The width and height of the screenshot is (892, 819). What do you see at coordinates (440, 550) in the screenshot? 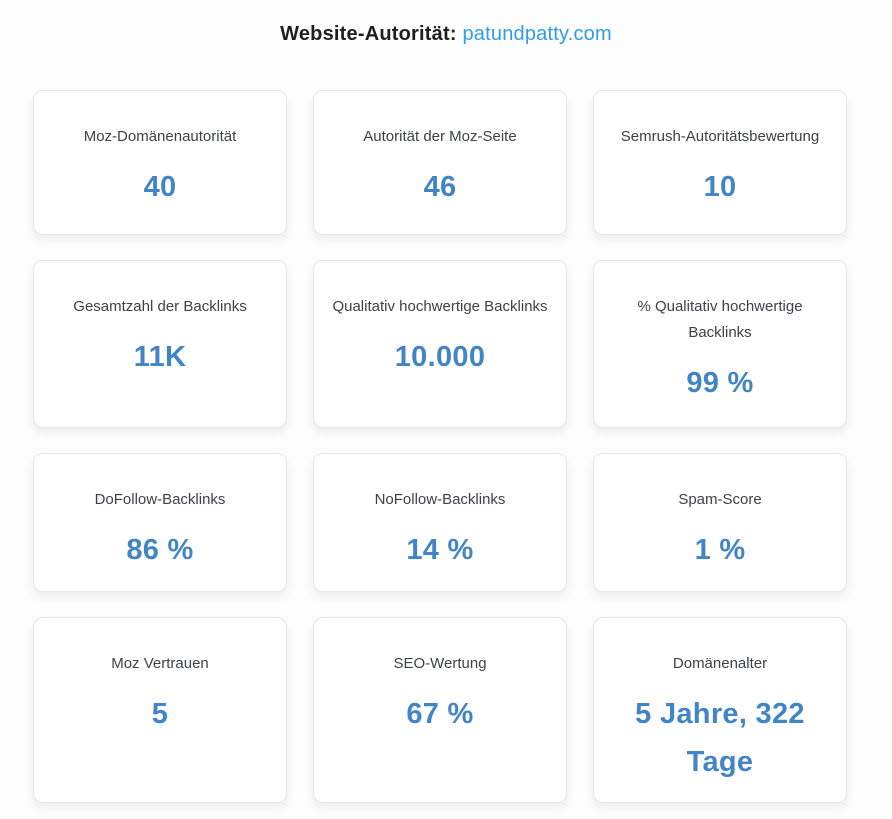
I see `metric-value: 14 %` at bounding box center [440, 550].